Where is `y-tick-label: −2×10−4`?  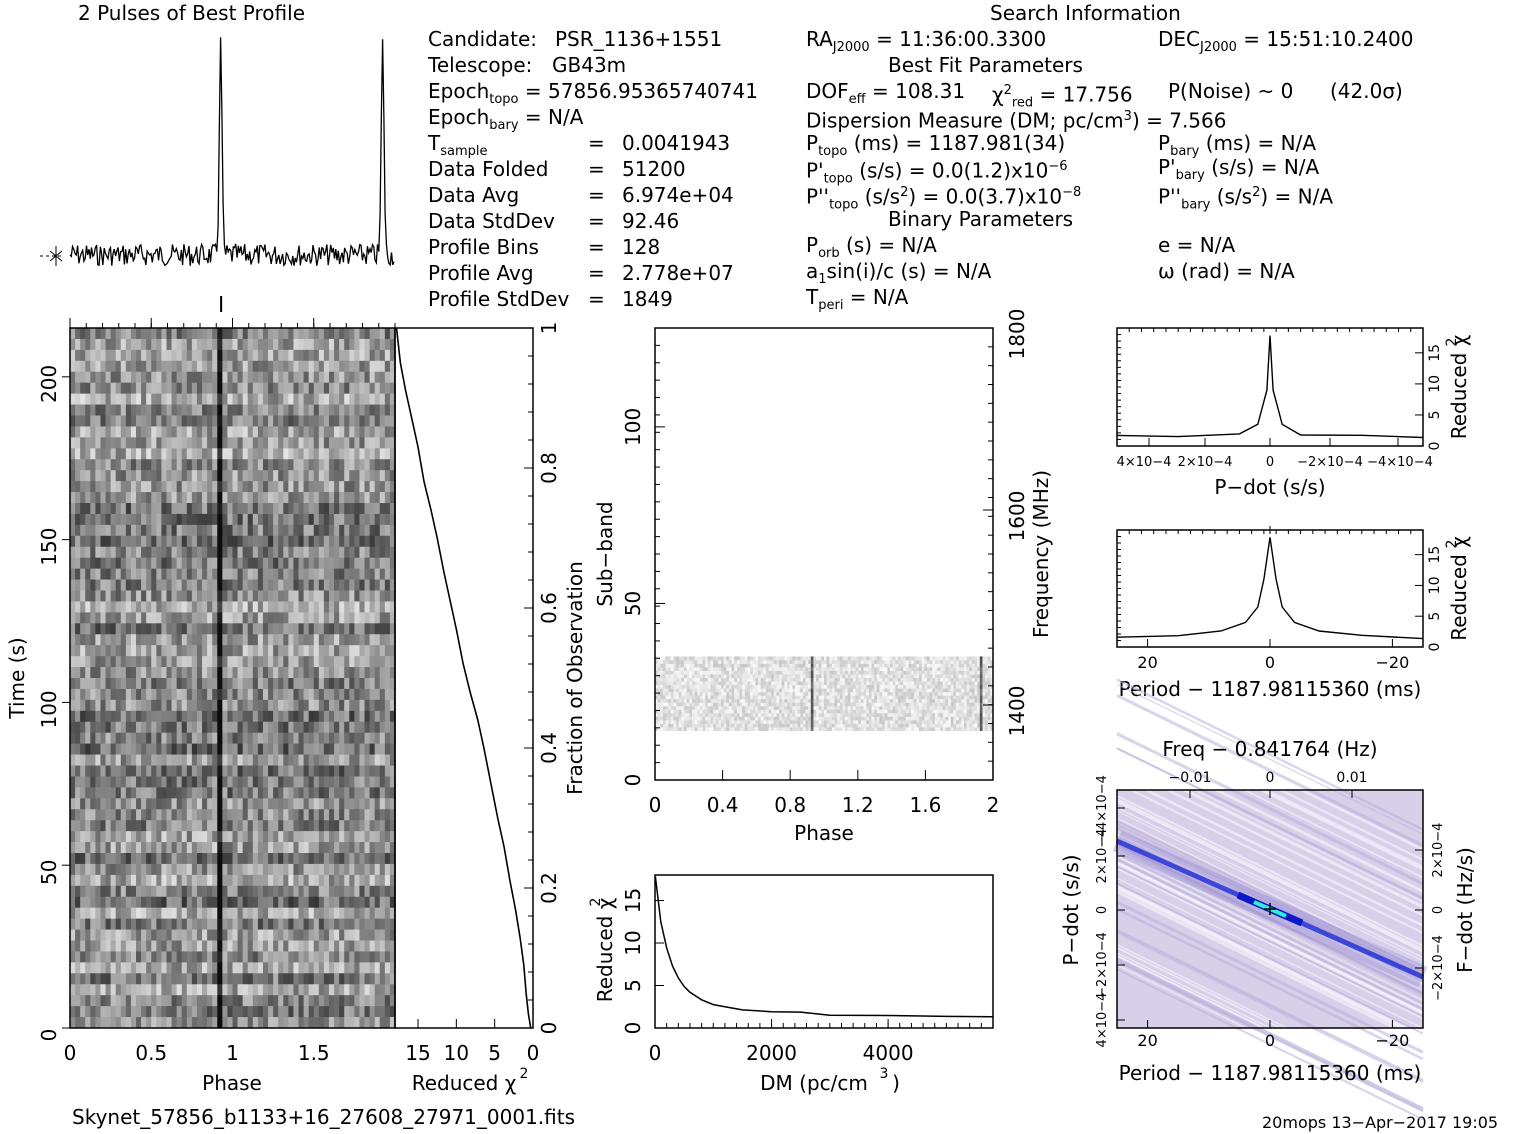 y-tick-label: −2×10−4 is located at coordinates (1102, 965).